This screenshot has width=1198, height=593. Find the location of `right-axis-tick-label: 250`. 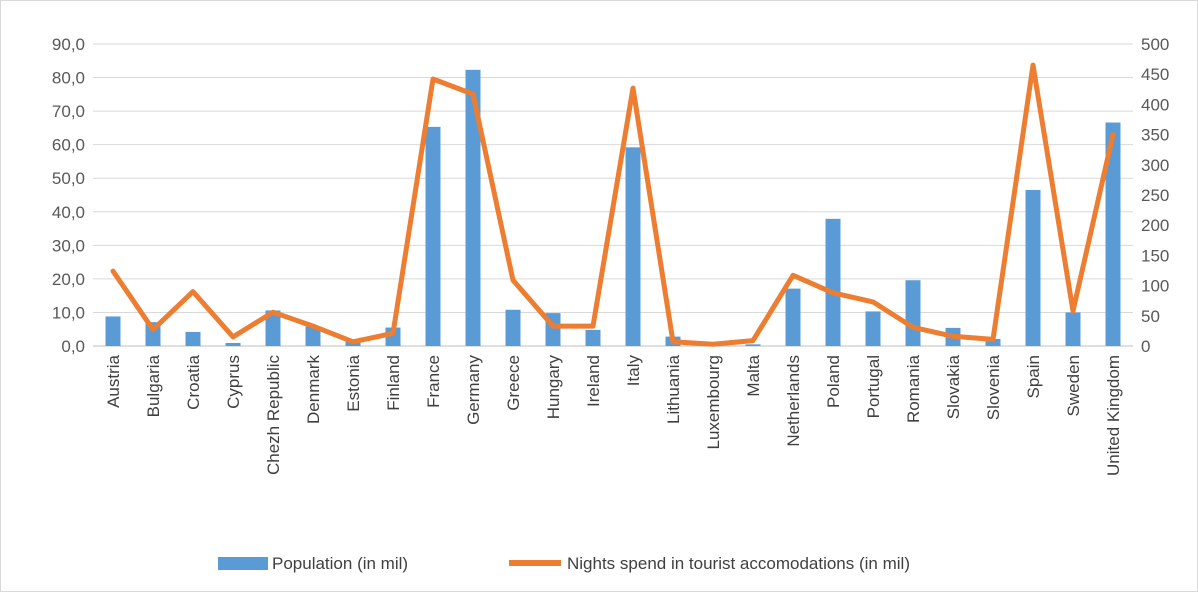

right-axis-tick-label: 250 is located at coordinates (1155, 195).